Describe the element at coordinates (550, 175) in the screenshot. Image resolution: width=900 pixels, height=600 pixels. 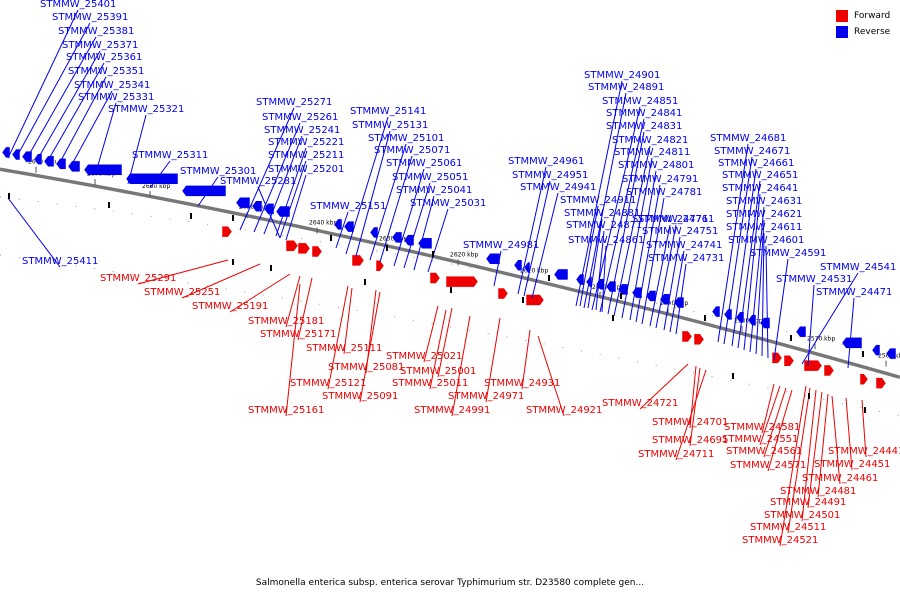
I see `reverse-gene-label: STMMW_24951` at that location.